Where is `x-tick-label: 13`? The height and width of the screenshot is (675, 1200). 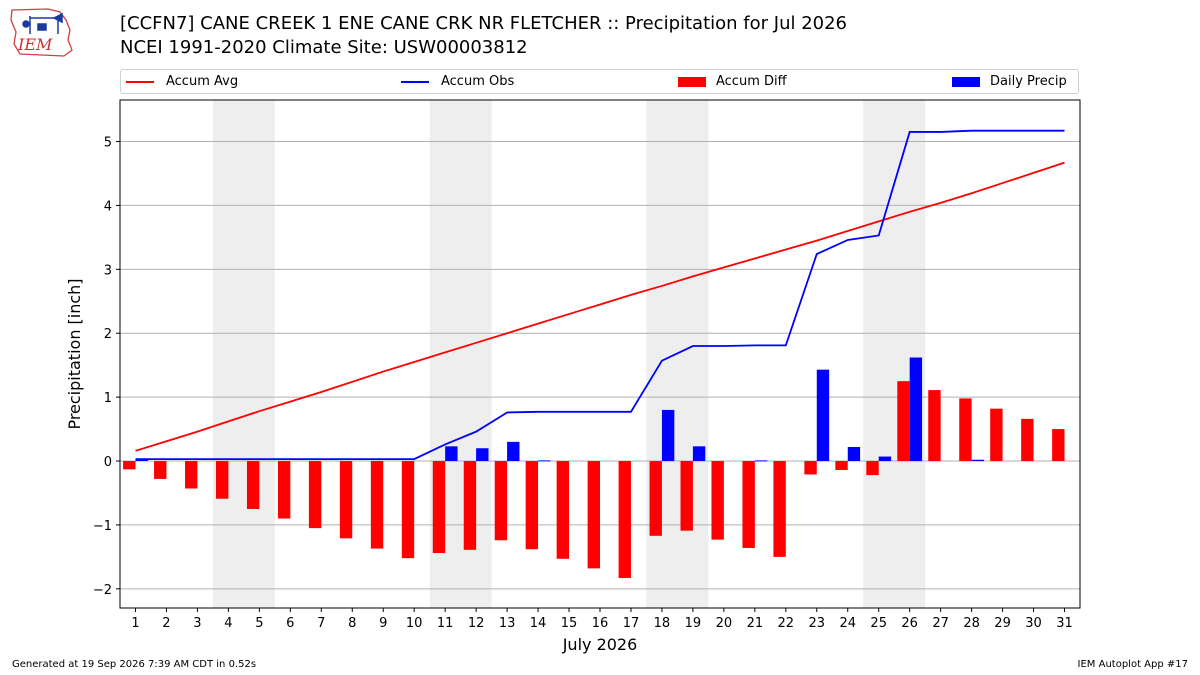
x-tick-label: 13 is located at coordinates (507, 623).